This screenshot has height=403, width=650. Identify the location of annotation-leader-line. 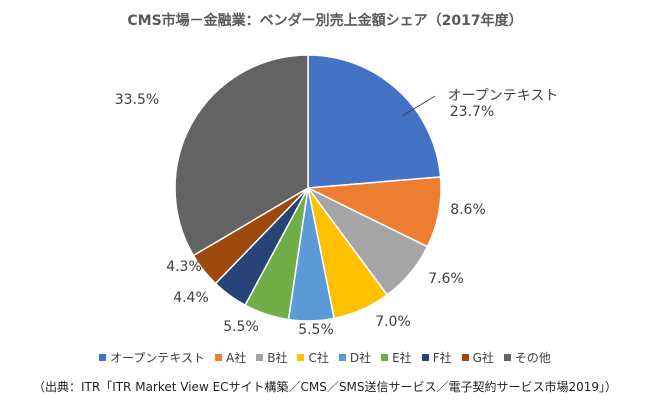
(418, 106).